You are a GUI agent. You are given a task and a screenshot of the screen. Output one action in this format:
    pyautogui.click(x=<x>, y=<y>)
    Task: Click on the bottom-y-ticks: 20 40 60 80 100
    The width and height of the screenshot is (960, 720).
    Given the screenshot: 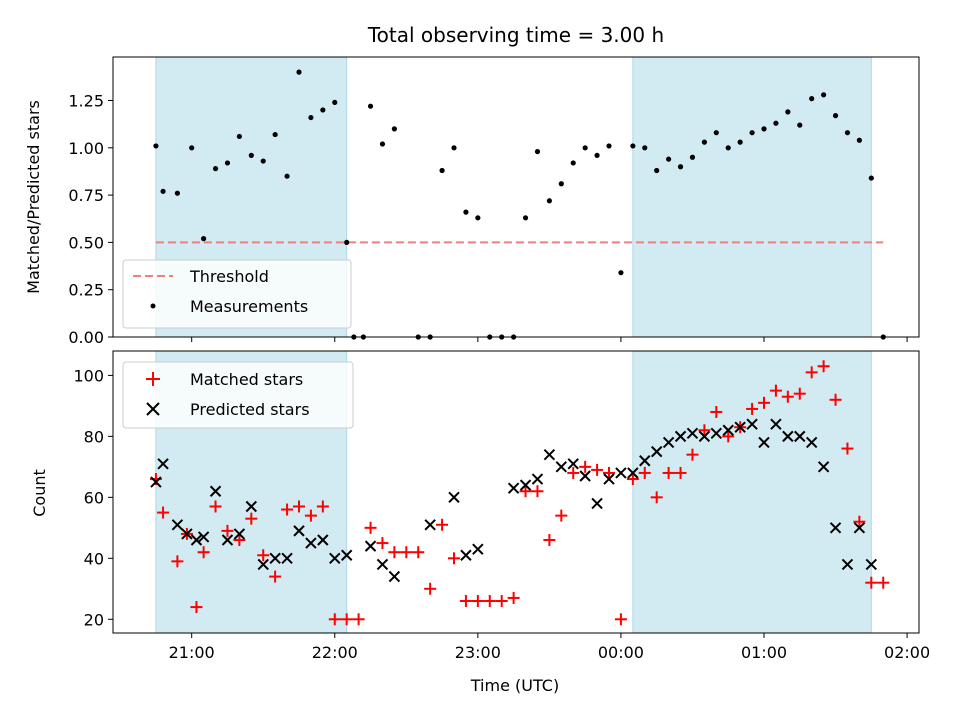 What is the action you would take?
    pyautogui.click(x=93, y=497)
    